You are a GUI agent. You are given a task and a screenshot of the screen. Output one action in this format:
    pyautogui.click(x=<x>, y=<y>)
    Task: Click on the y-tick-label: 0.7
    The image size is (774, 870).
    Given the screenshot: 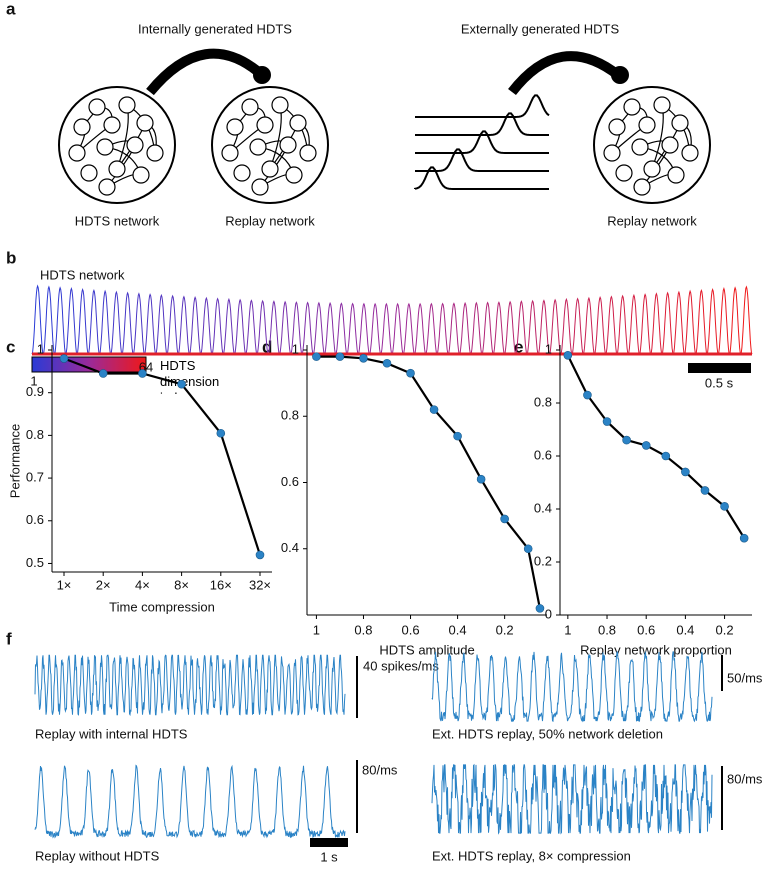 What is the action you would take?
    pyautogui.click(x=35, y=477)
    